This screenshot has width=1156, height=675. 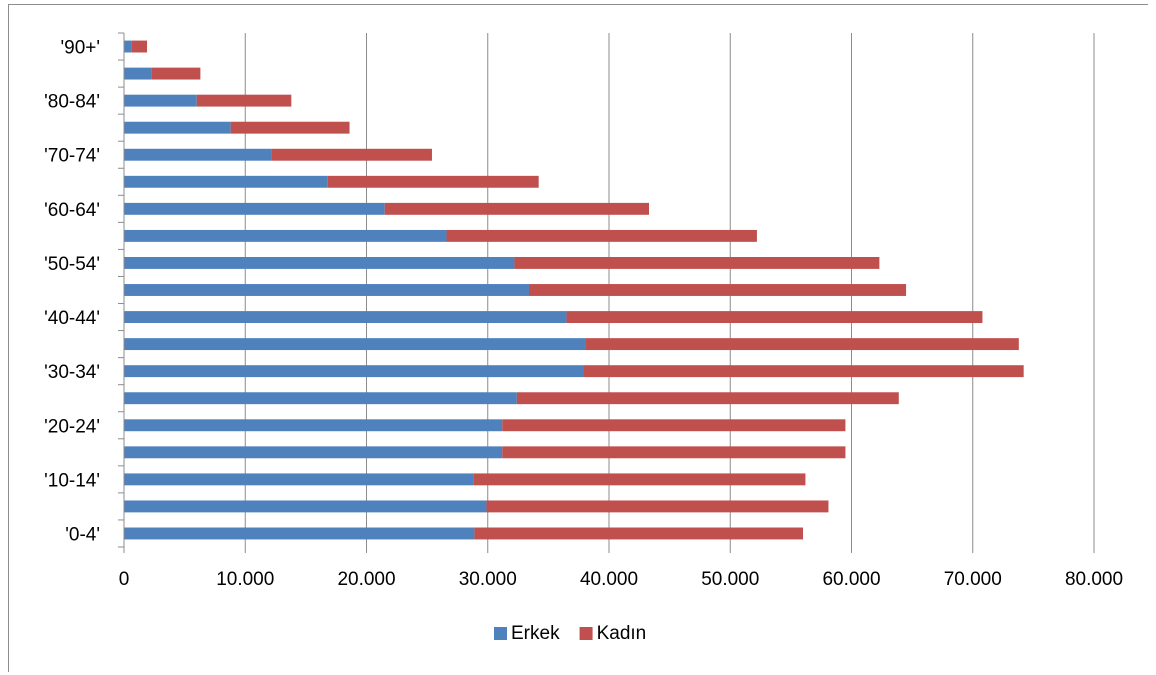 What do you see at coordinates (622, 633) in the screenshot?
I see `legend-label-kadın: Kadın` at bounding box center [622, 633].